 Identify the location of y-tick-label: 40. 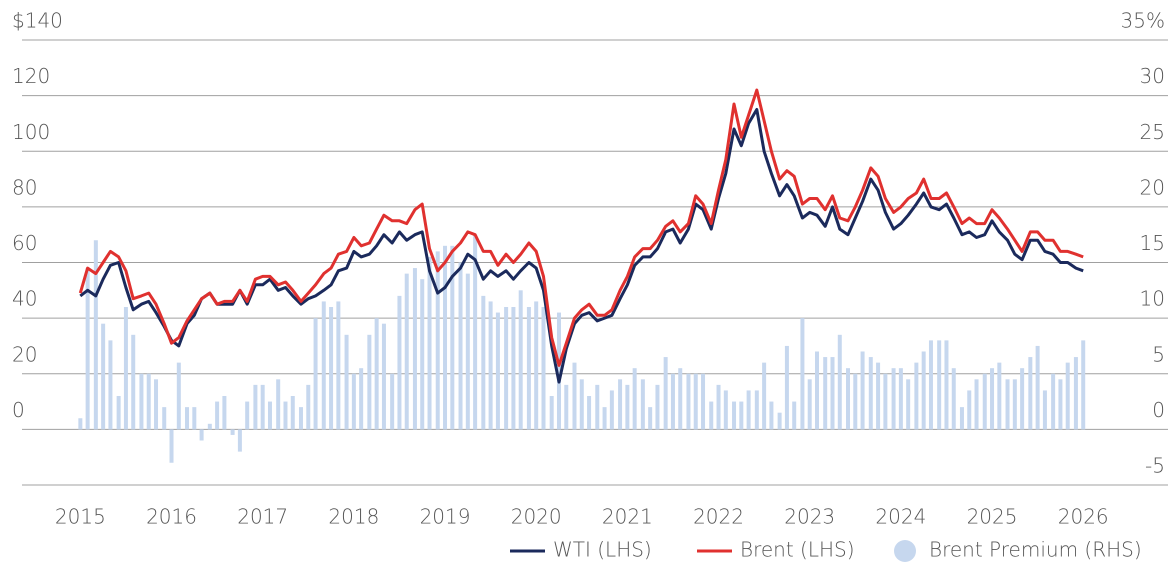
(24, 299).